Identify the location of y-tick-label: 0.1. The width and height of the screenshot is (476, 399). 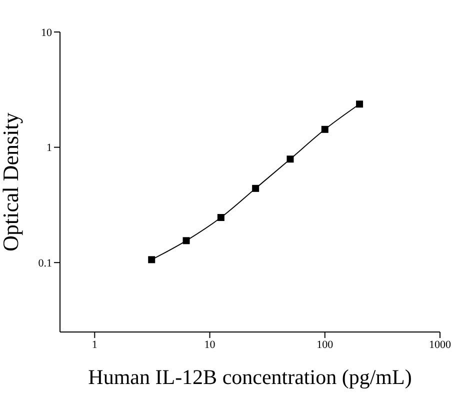
(45, 263).